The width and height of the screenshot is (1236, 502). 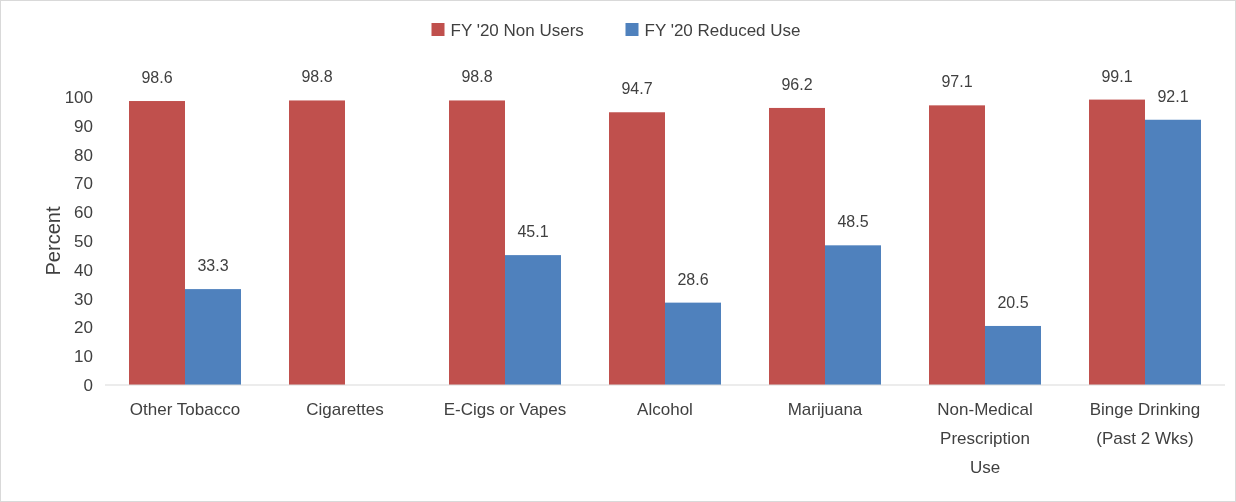 What do you see at coordinates (533, 232) in the screenshot?
I see `data-label: 45.1` at bounding box center [533, 232].